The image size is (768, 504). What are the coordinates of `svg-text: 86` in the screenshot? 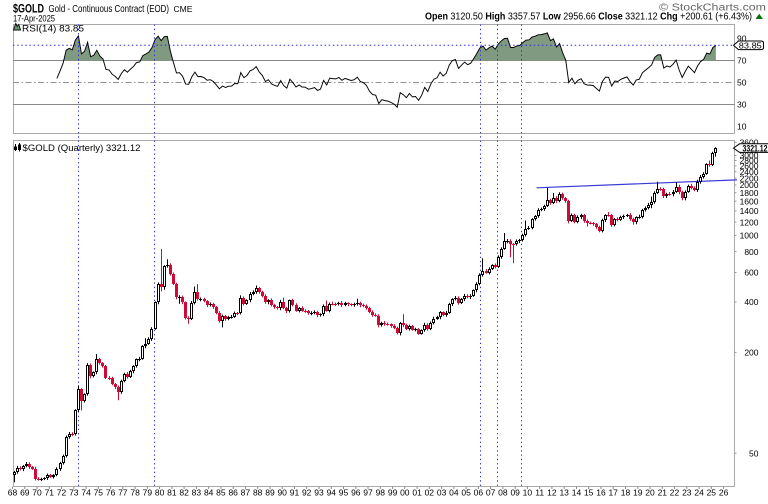 It's located at (233, 493).